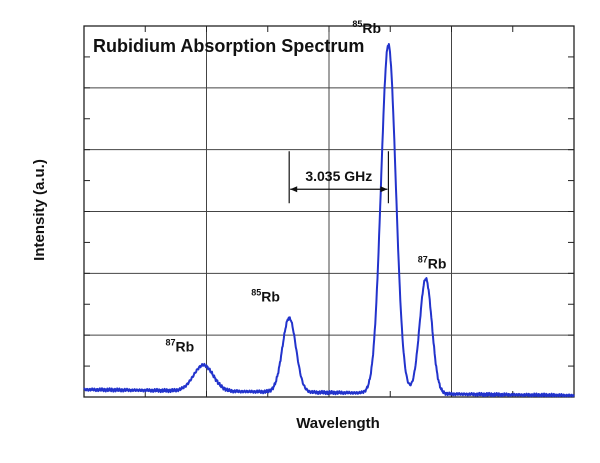 This screenshot has width=600, height=463. Describe the element at coordinates (338, 423) in the screenshot. I see `x-axis-label: Wavelength` at that location.